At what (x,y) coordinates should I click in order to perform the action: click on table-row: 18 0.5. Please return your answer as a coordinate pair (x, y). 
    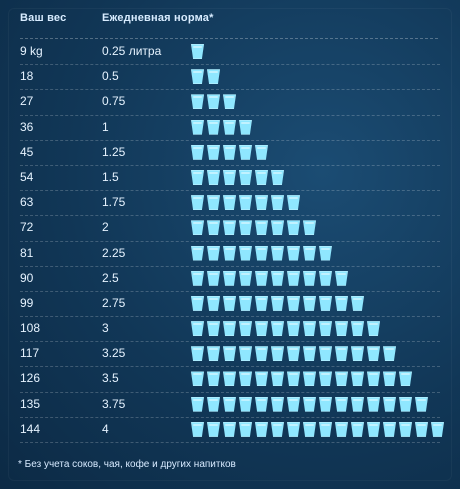
    Looking at the image, I should click on (230, 78).